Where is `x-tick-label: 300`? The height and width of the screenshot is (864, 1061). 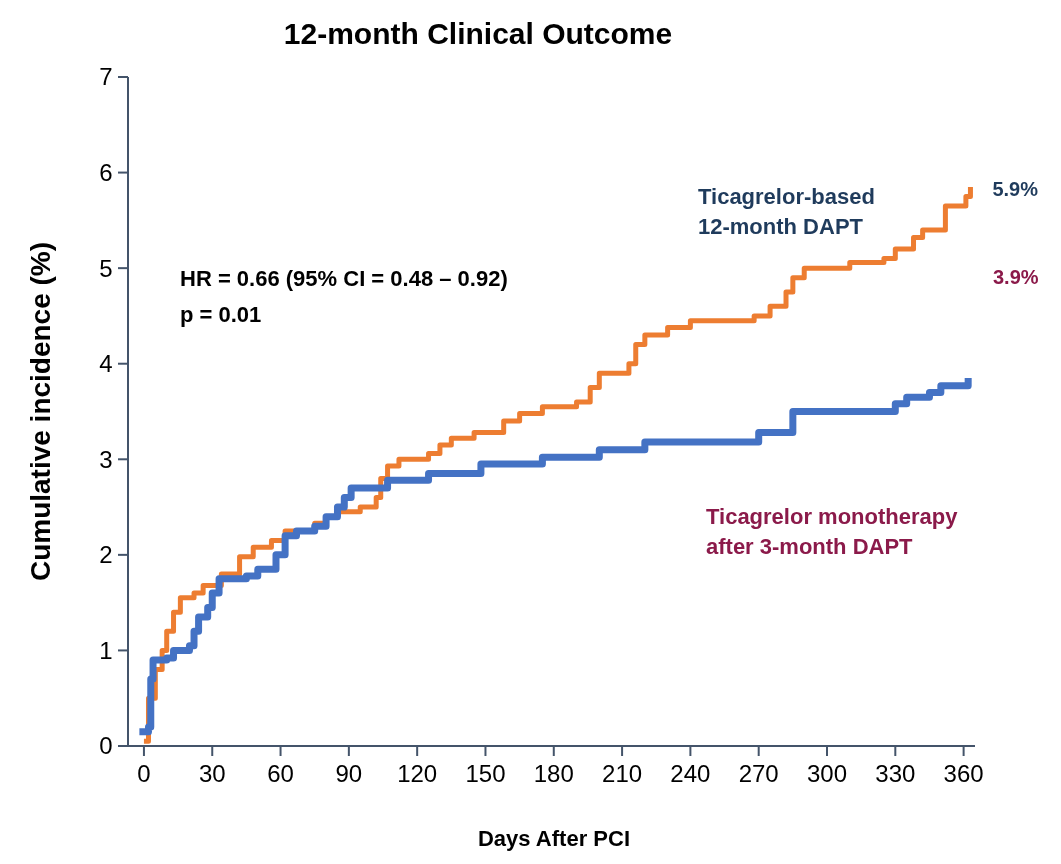 x-tick-label: 300 is located at coordinates (827, 773).